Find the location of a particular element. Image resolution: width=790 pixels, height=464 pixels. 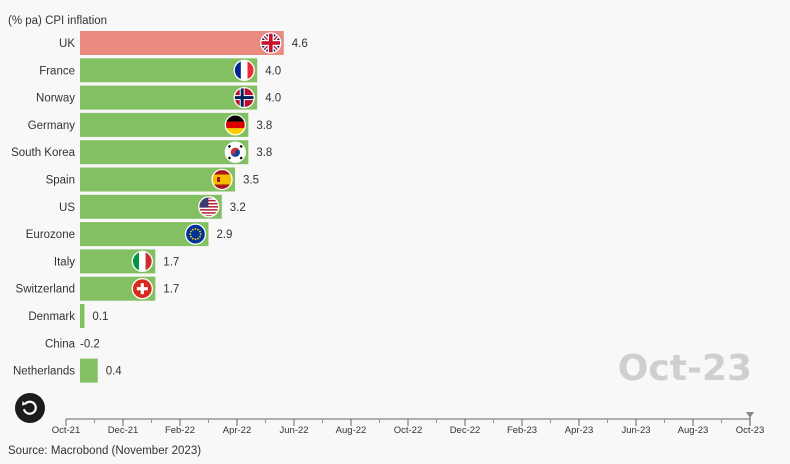

bar-germany is located at coordinates (164, 124).